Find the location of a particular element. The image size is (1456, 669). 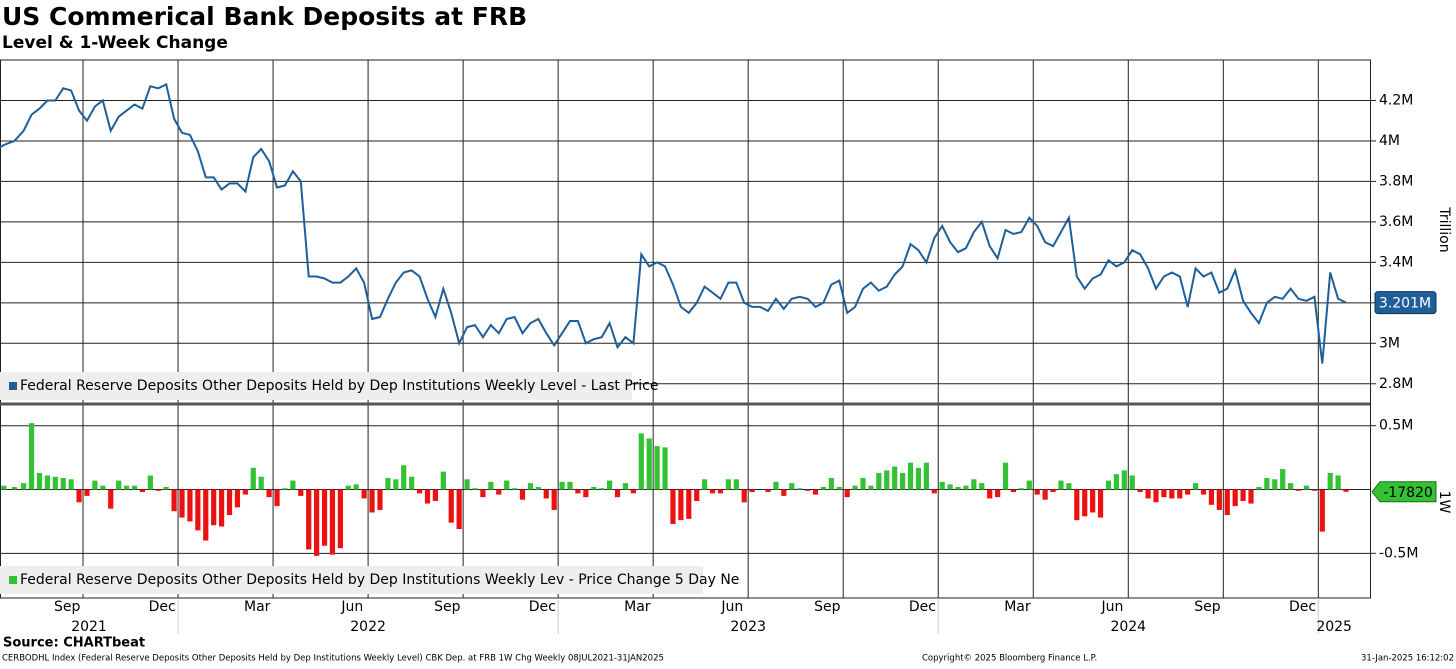

timestamp: 31-Jan-2025 16:12:02 is located at coordinates (1407, 659).